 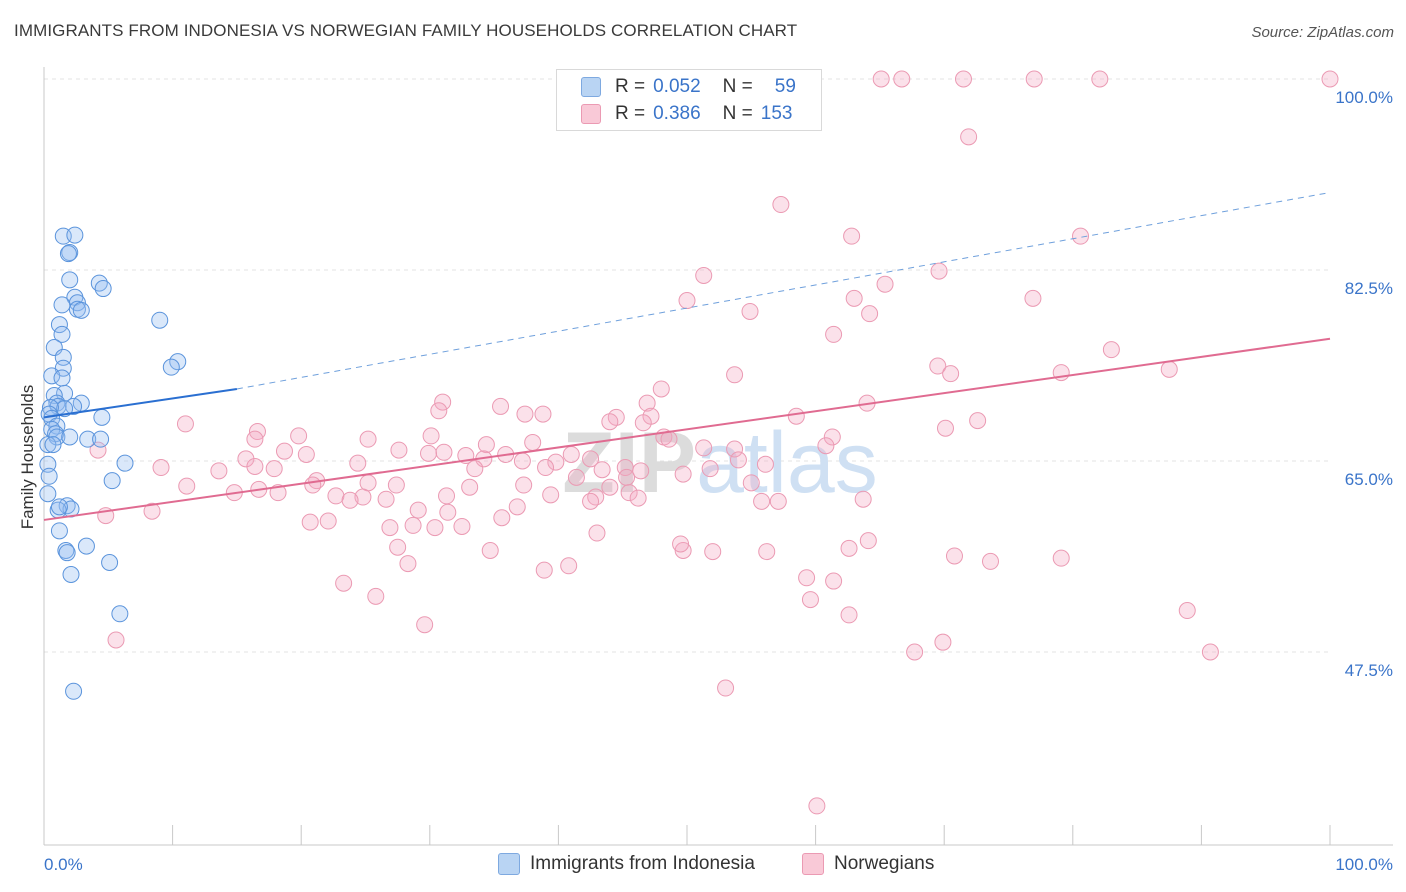 What do you see at coordinates (813, 864) in the screenshot?
I see `norwegians-legend-swatch` at bounding box center [813, 864].